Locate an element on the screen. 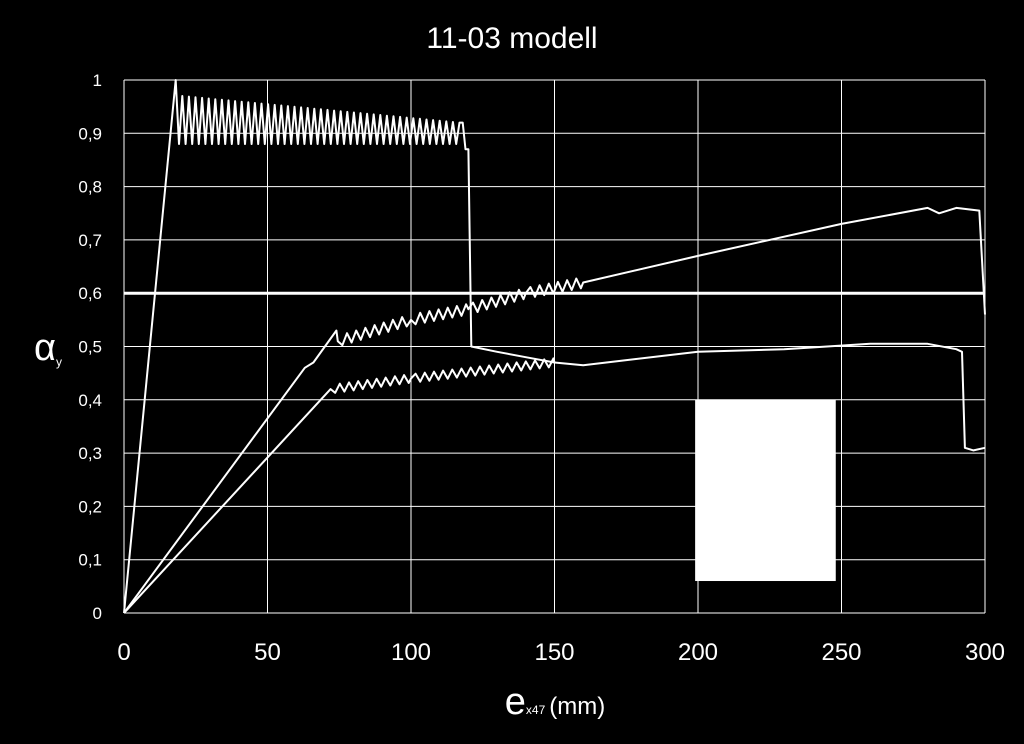 The height and width of the screenshot is (744, 1024). y-tick-label: 0,2 is located at coordinates (90, 506).